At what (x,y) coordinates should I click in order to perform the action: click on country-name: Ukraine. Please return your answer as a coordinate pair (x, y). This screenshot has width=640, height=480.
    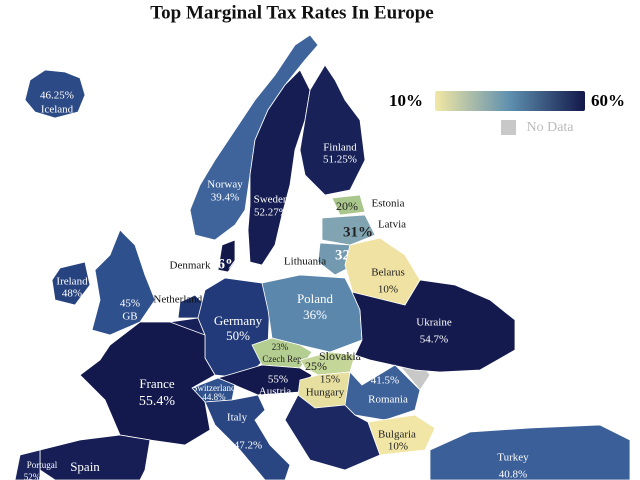
    Looking at the image, I should click on (434, 323).